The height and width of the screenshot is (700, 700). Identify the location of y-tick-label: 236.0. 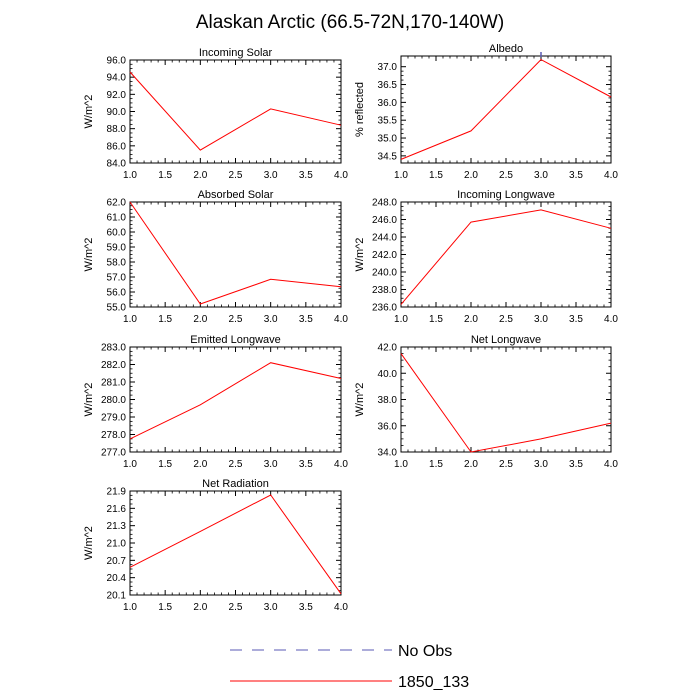
(384, 308).